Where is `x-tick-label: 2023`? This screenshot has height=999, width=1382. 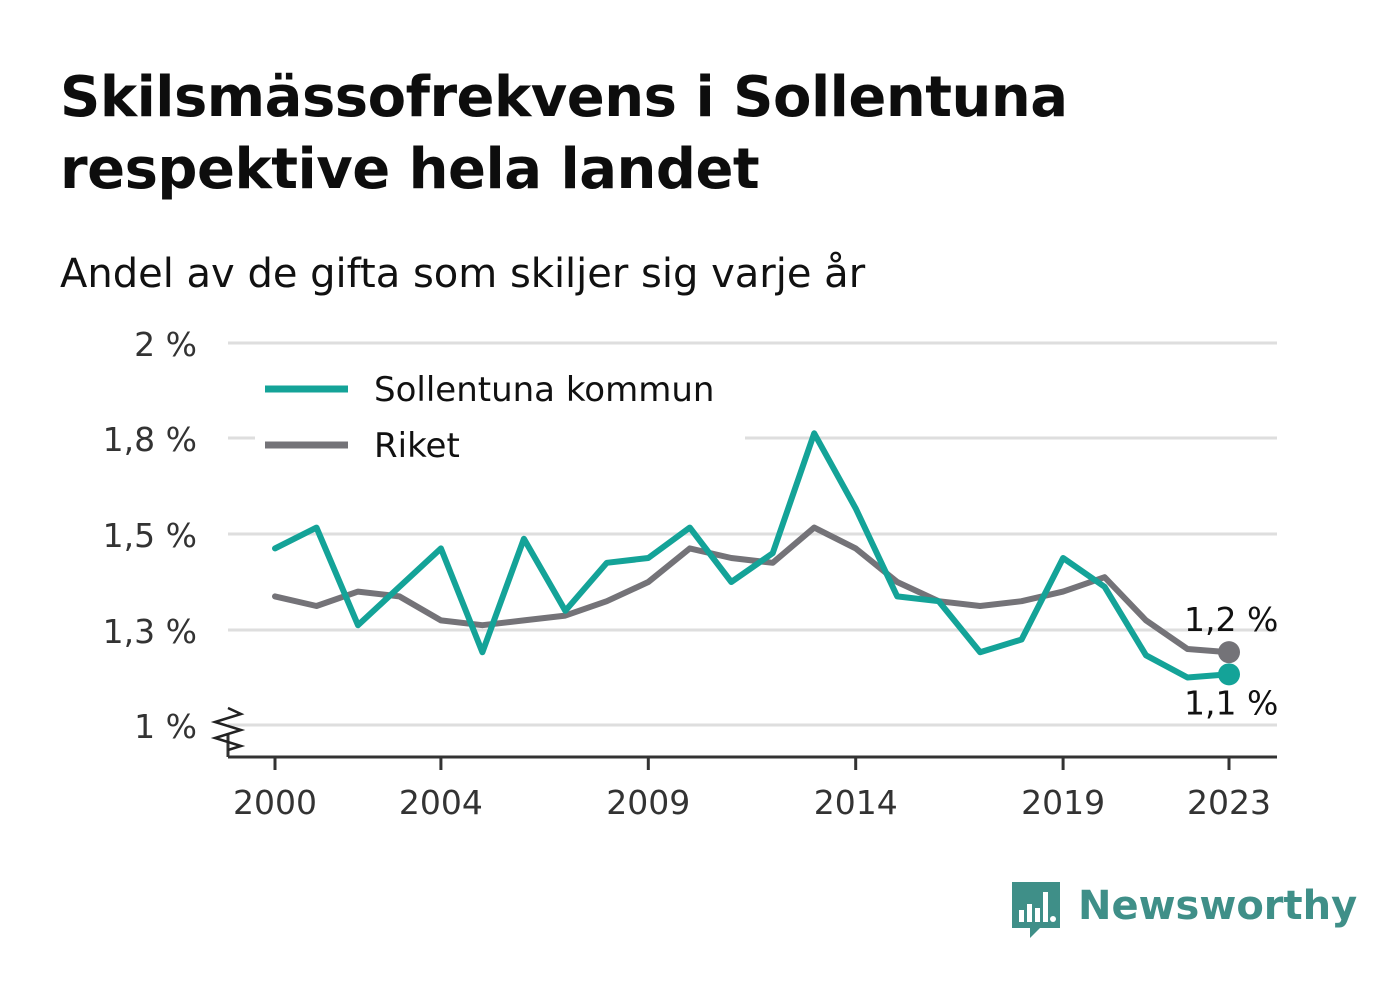
x-tick-label: 2023 is located at coordinates (1229, 802).